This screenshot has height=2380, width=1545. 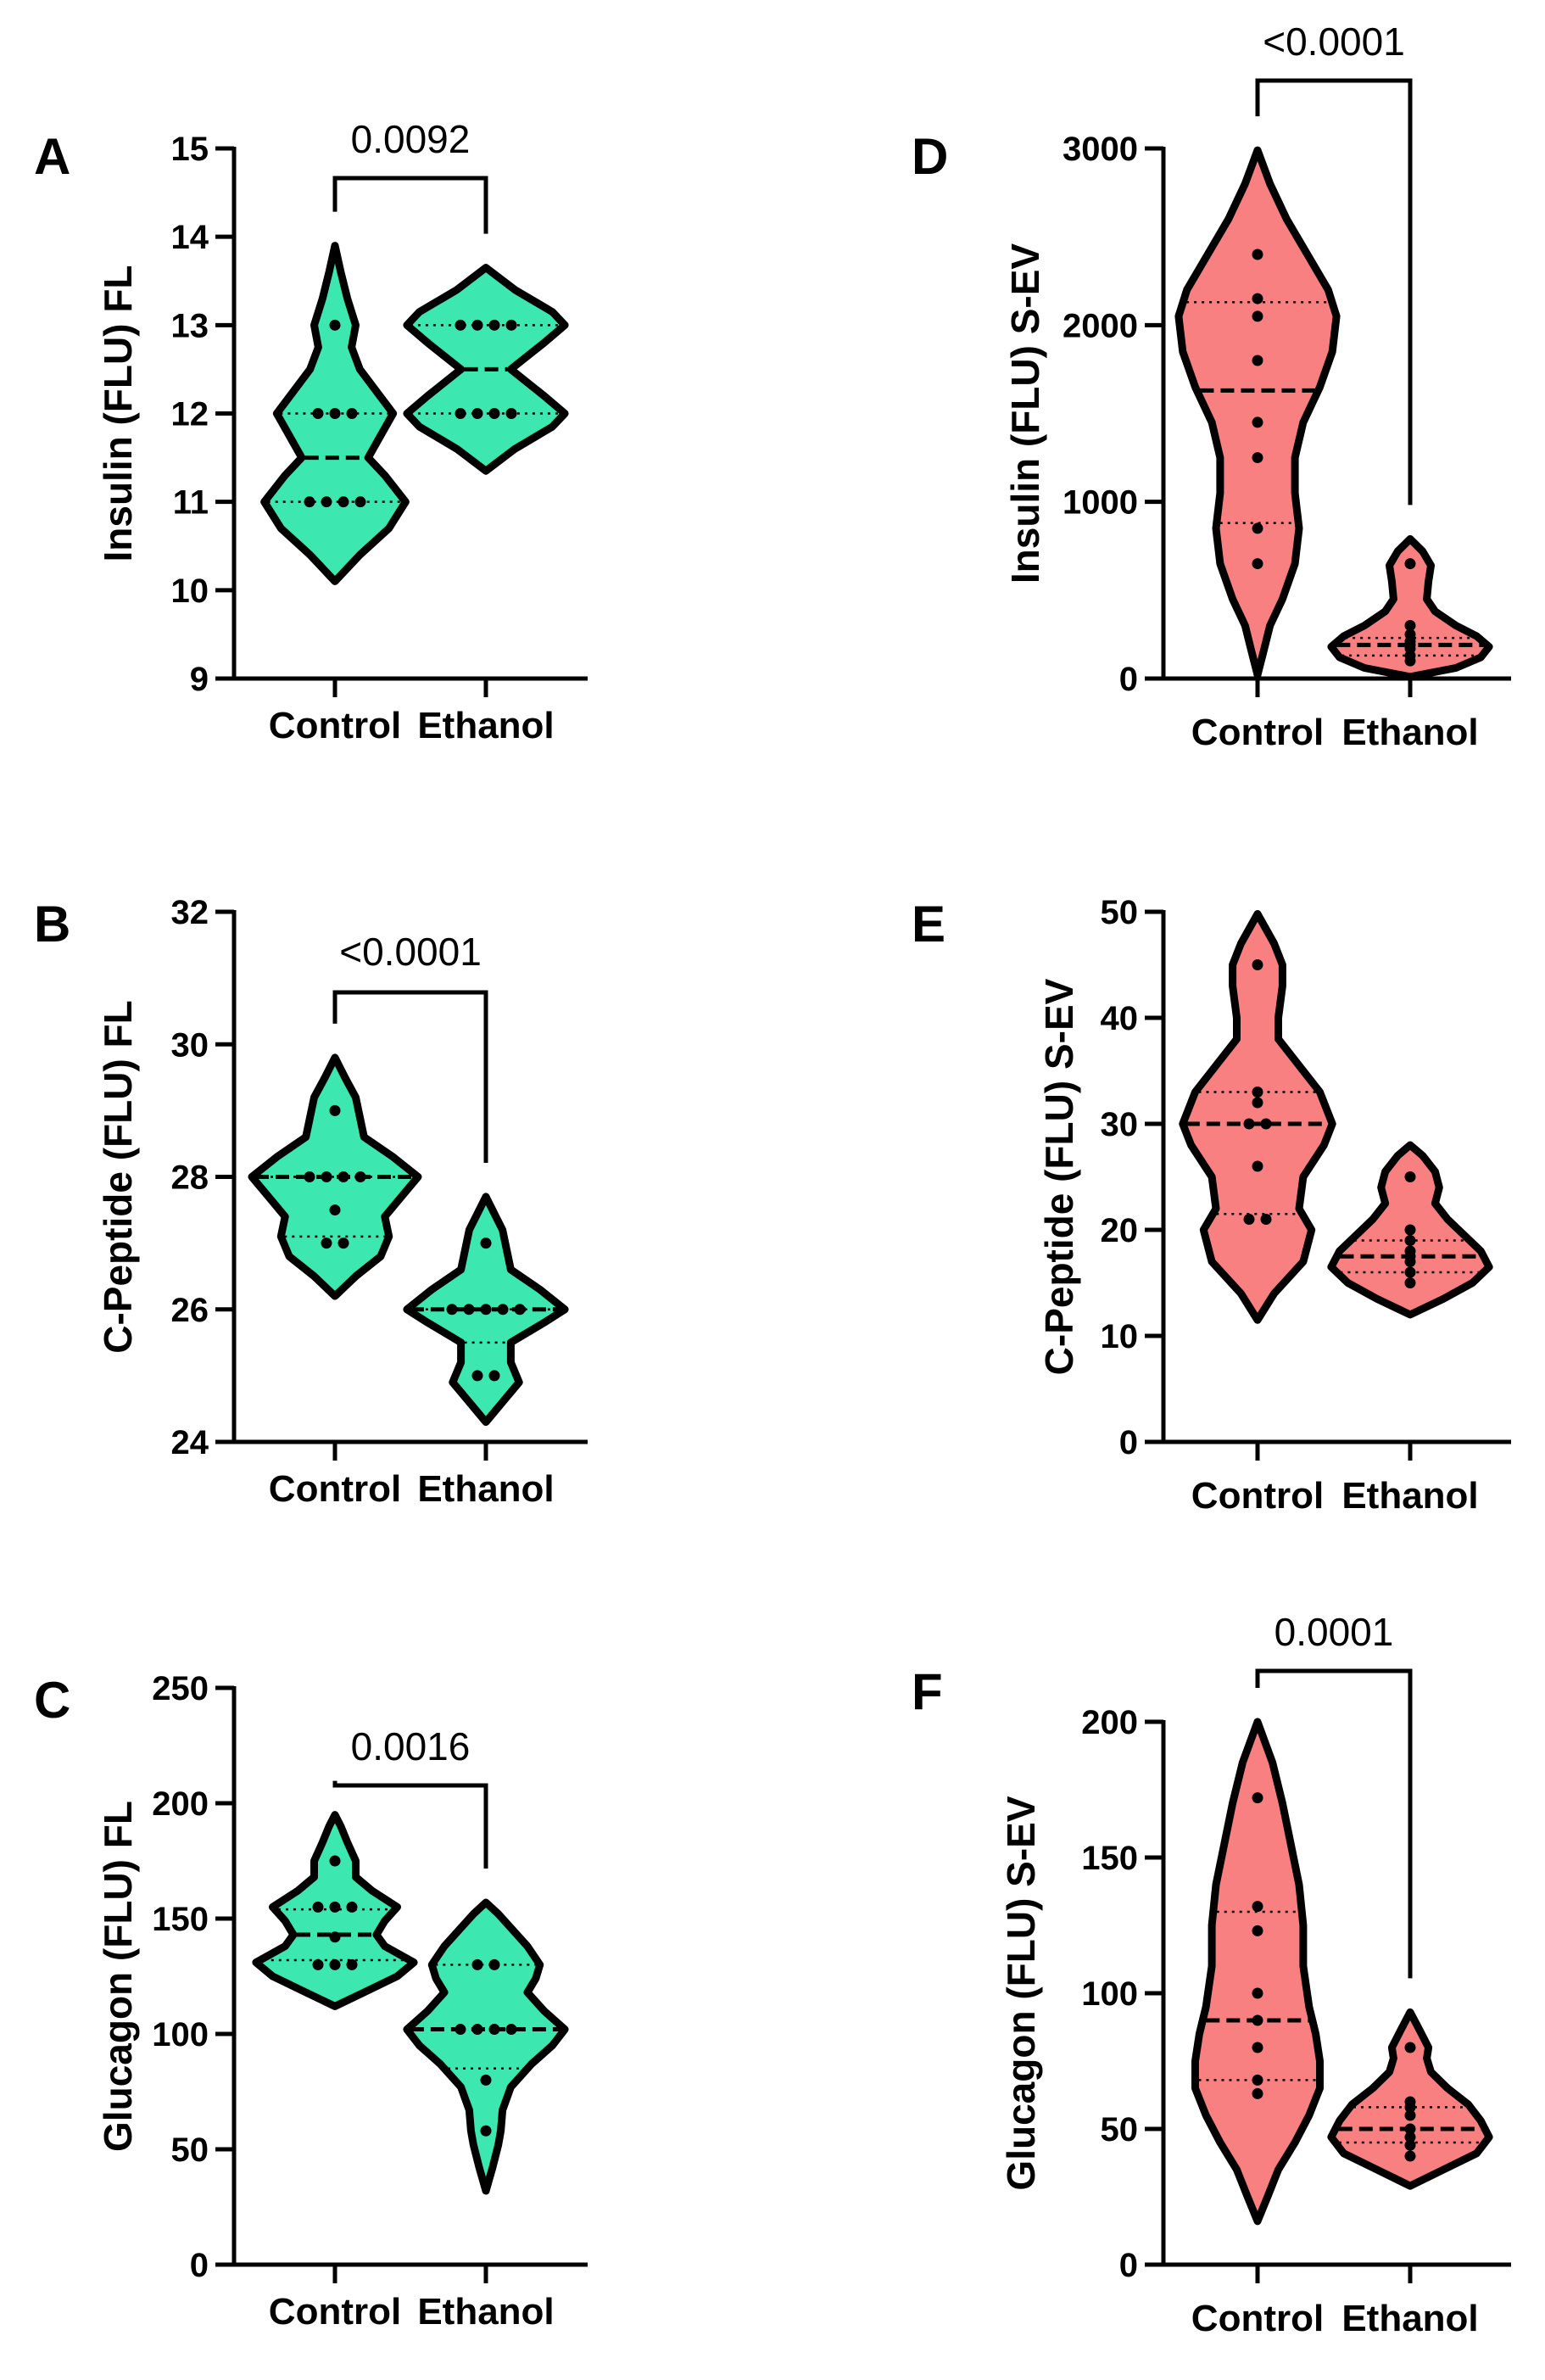 What do you see at coordinates (118, 1177) in the screenshot?
I see `y-axis-label: C-Peptide (FLU) FL` at bounding box center [118, 1177].